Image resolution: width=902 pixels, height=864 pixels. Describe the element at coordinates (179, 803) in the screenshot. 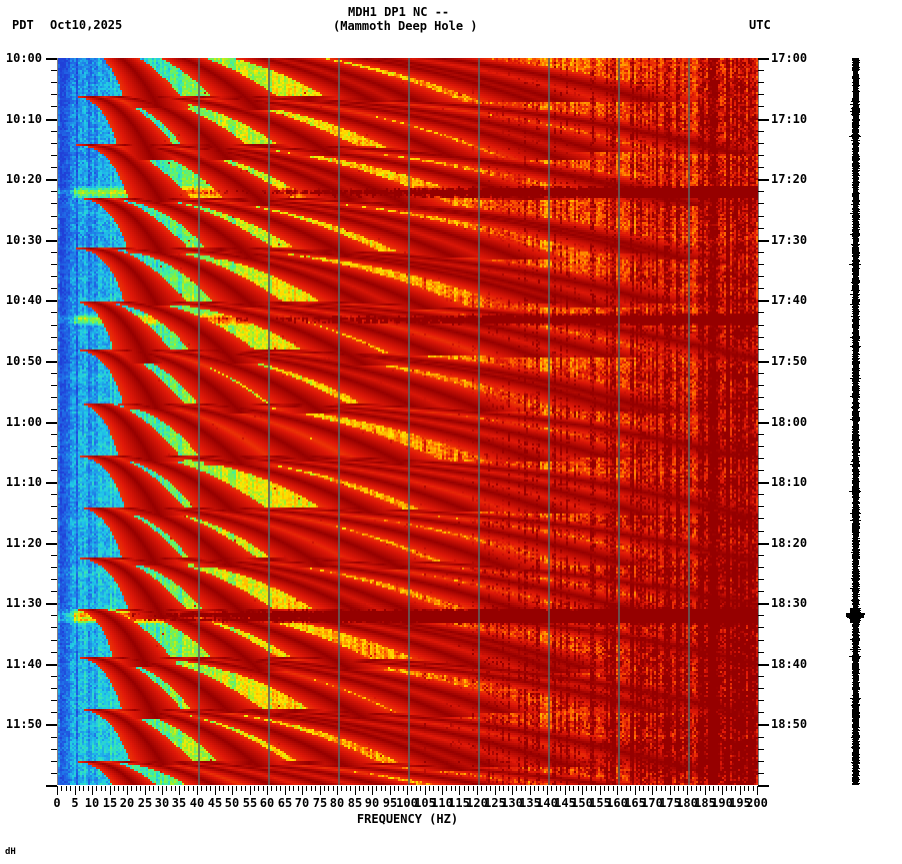

I see `freq-label: 35` at that location.